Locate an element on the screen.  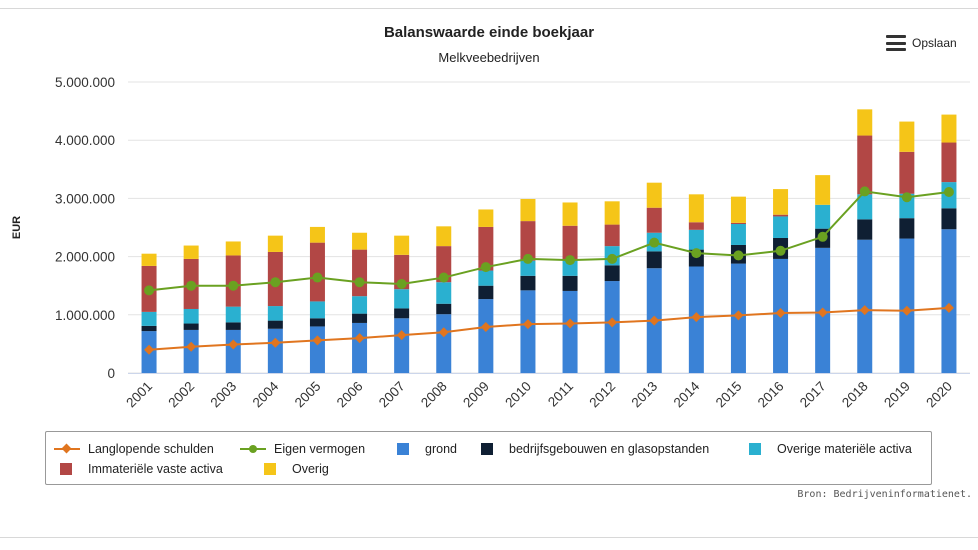
legend-item-eigen-vermogen: Eigen vermogen is located at coordinates (302, 449).